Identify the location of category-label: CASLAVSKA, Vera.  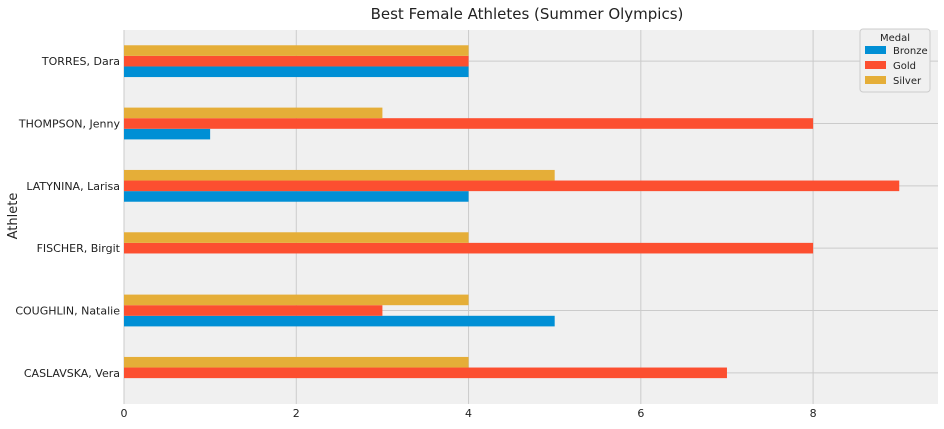
(72, 373).